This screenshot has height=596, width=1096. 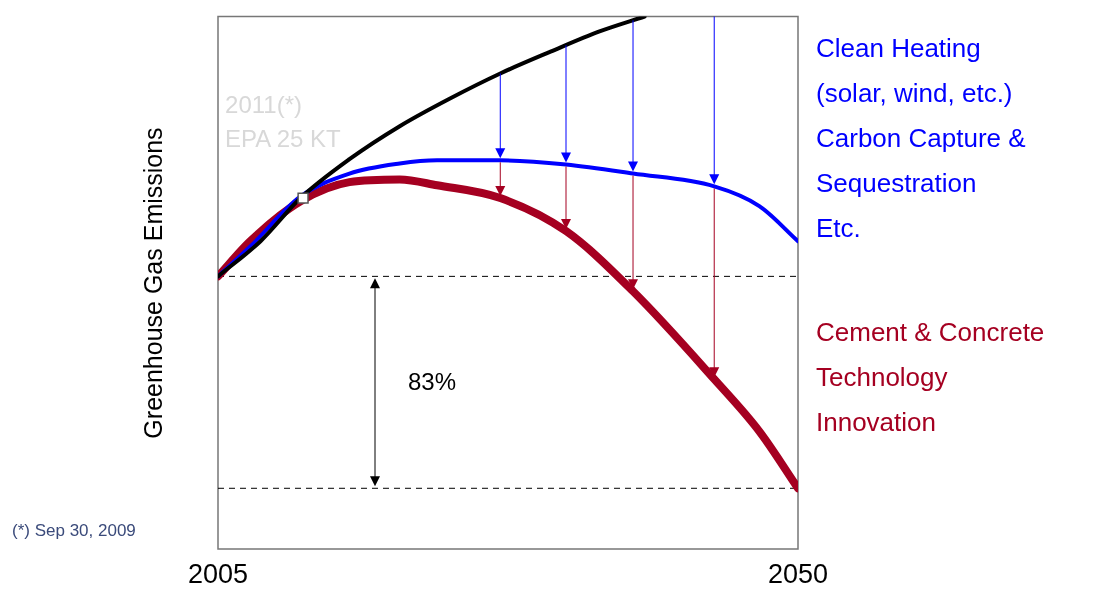 I want to click on series-label: Clean Heating (solar, wind, etc.) Carbon Capture & Sequestration Etc., so click(x=921, y=138).